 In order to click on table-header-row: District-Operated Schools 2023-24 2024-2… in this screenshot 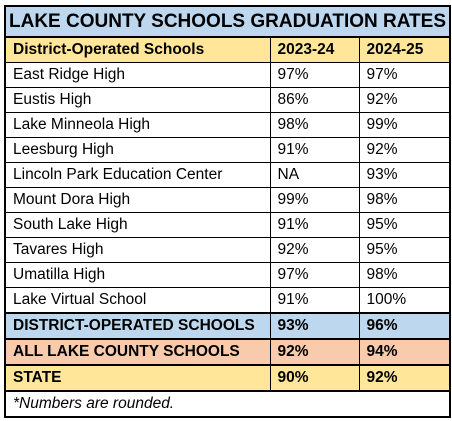, I will do `click(228, 49)`.